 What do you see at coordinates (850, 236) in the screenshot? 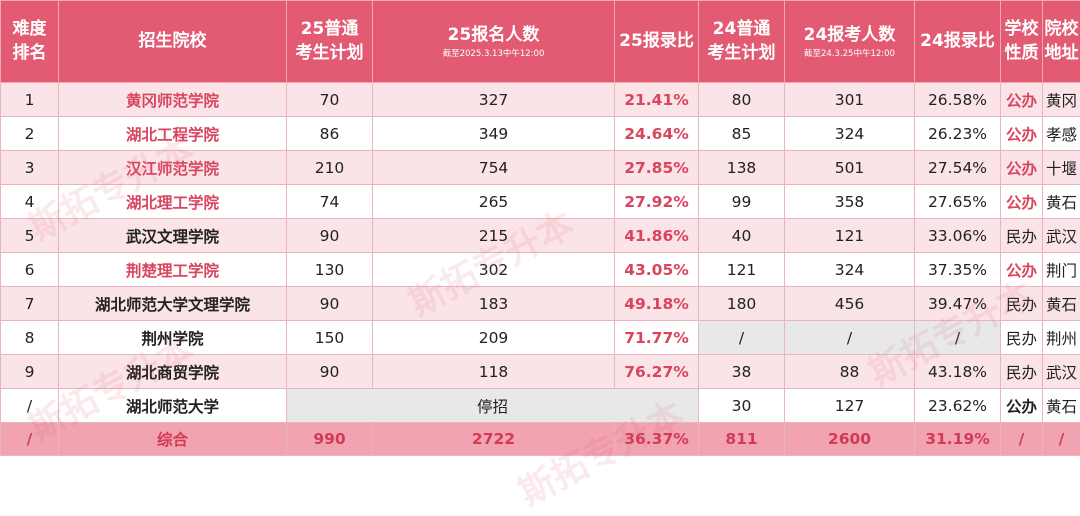
I see `cell-apply24: 121` at bounding box center [850, 236].